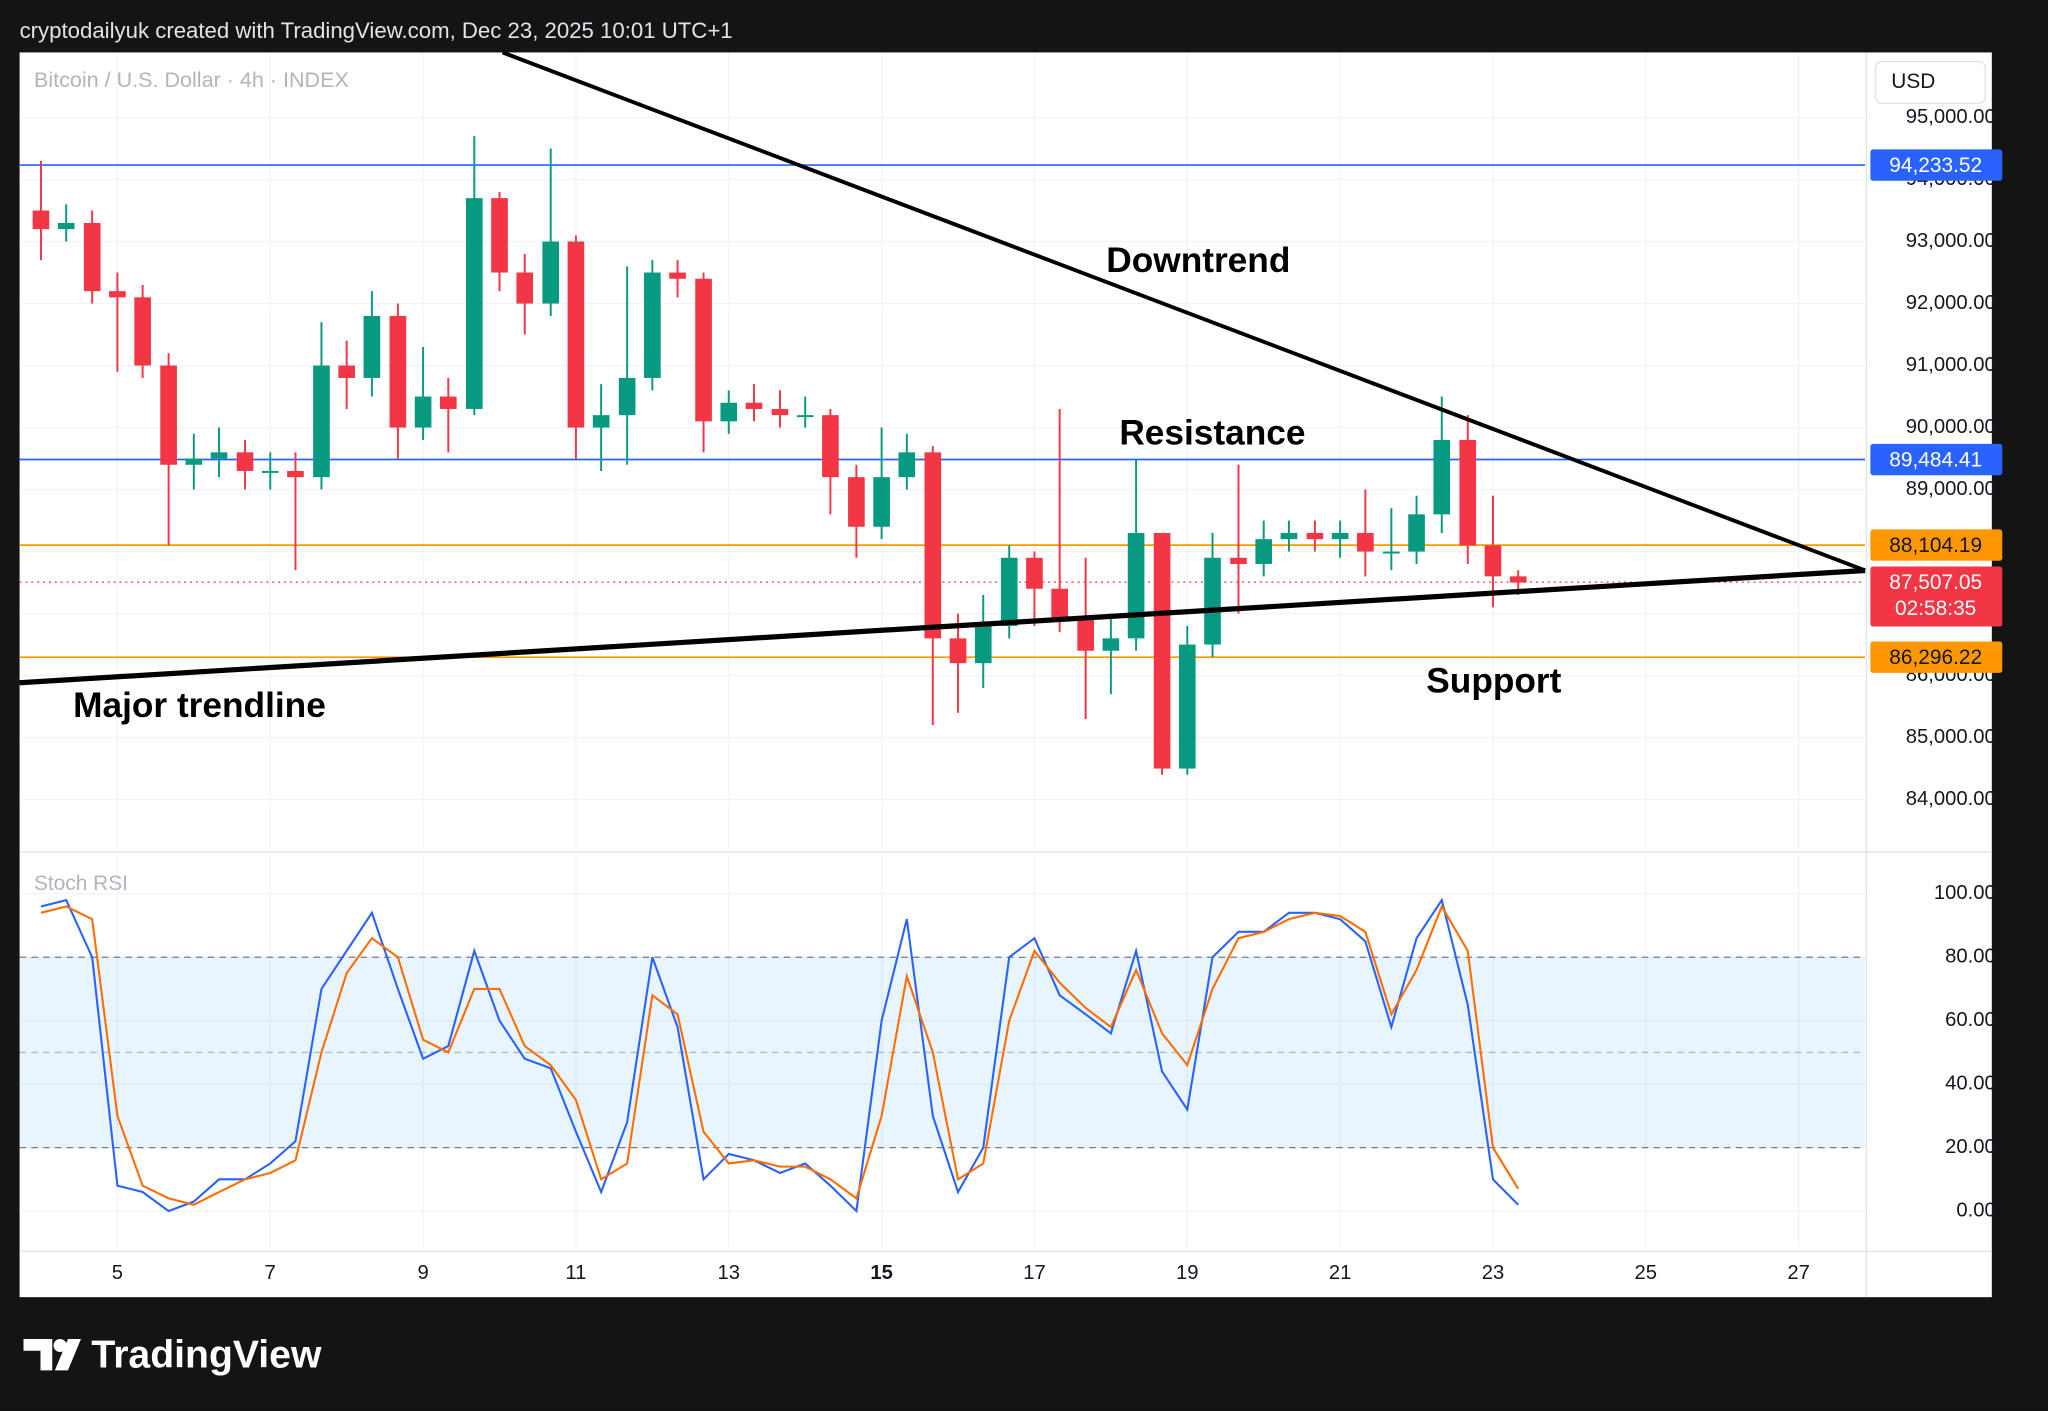 The image size is (2048, 1411). What do you see at coordinates (1965, 893) in the screenshot?
I see `y-tick-label: 100.00` at bounding box center [1965, 893].